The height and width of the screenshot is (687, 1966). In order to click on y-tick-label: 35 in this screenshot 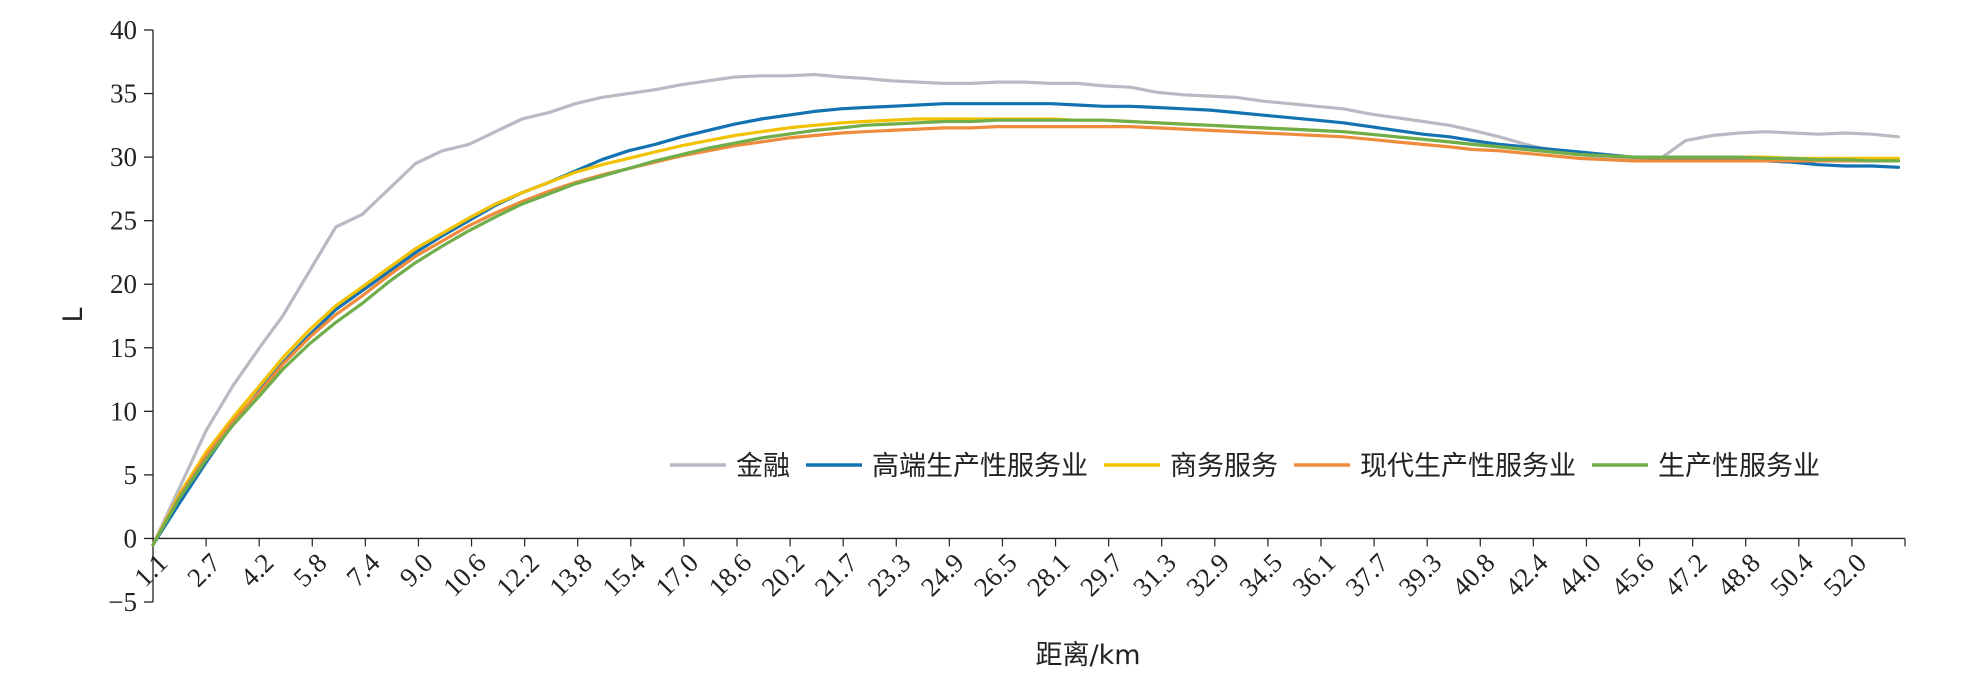, I will do `click(123, 94)`.